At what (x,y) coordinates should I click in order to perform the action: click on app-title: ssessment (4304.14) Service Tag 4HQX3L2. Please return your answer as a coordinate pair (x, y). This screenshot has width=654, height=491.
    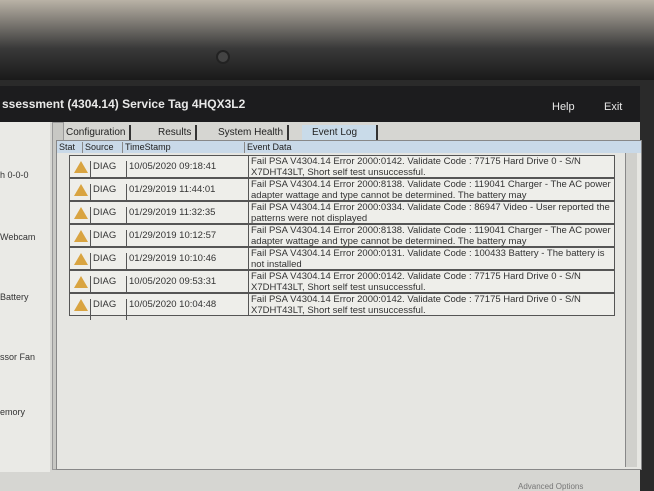
    Looking at the image, I should click on (124, 104).